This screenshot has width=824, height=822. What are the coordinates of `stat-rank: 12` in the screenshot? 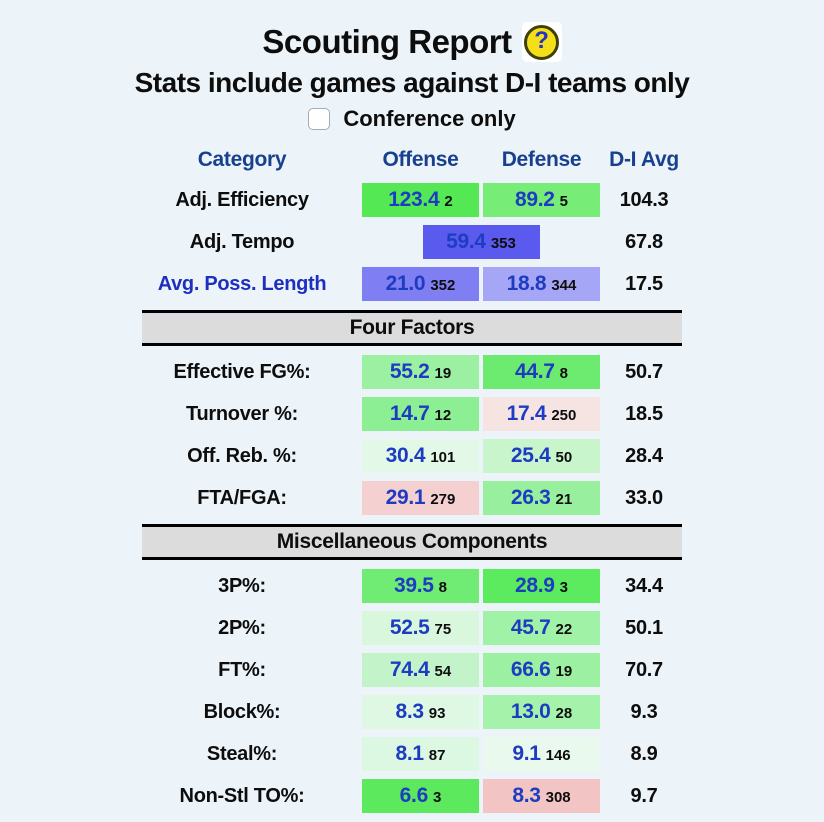 It's located at (443, 415).